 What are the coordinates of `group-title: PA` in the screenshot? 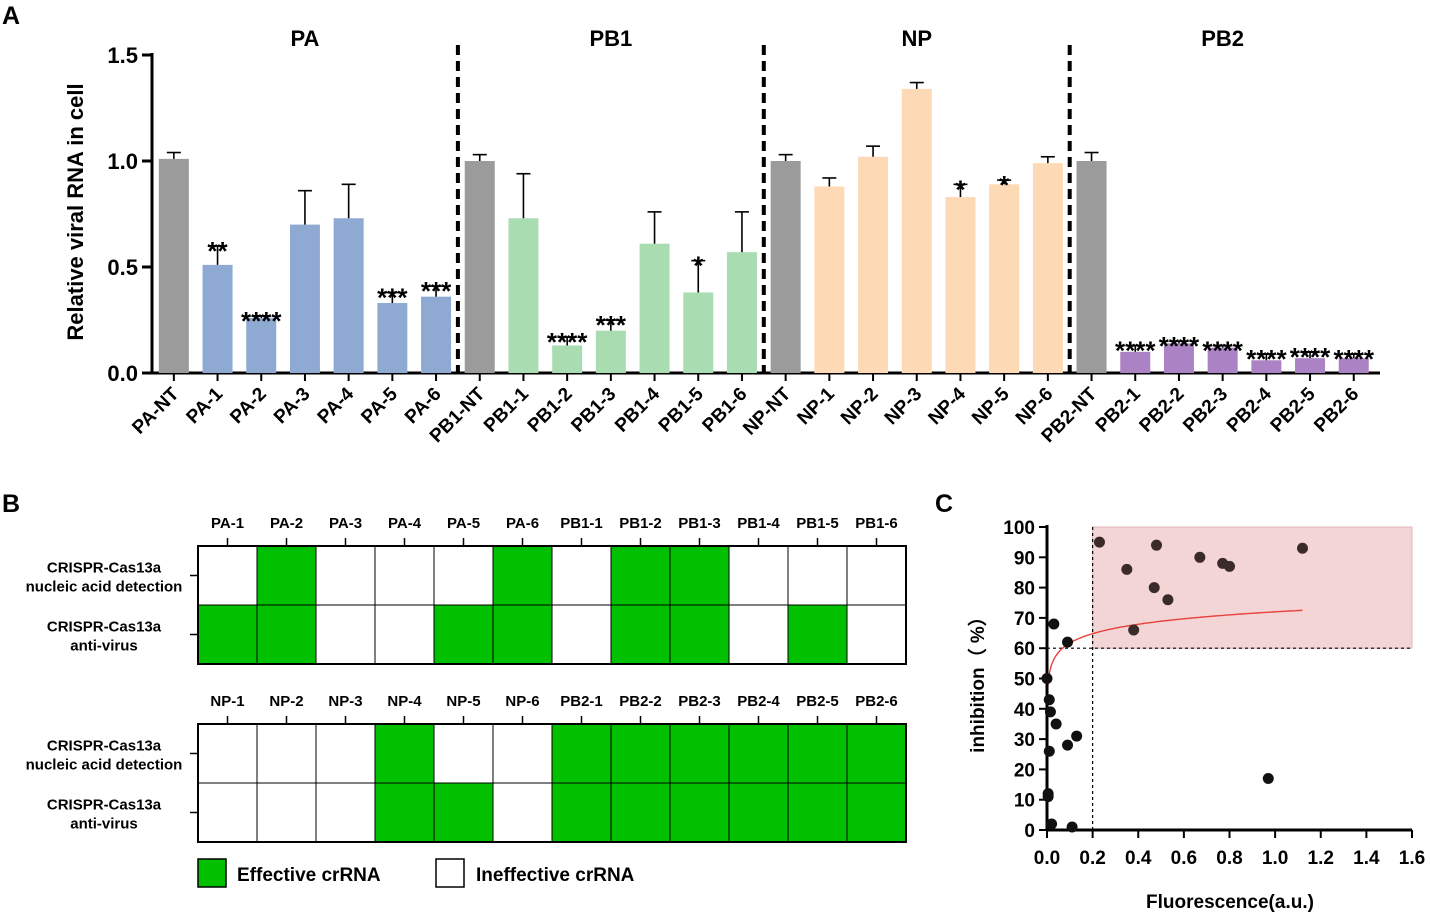 It's located at (304, 38).